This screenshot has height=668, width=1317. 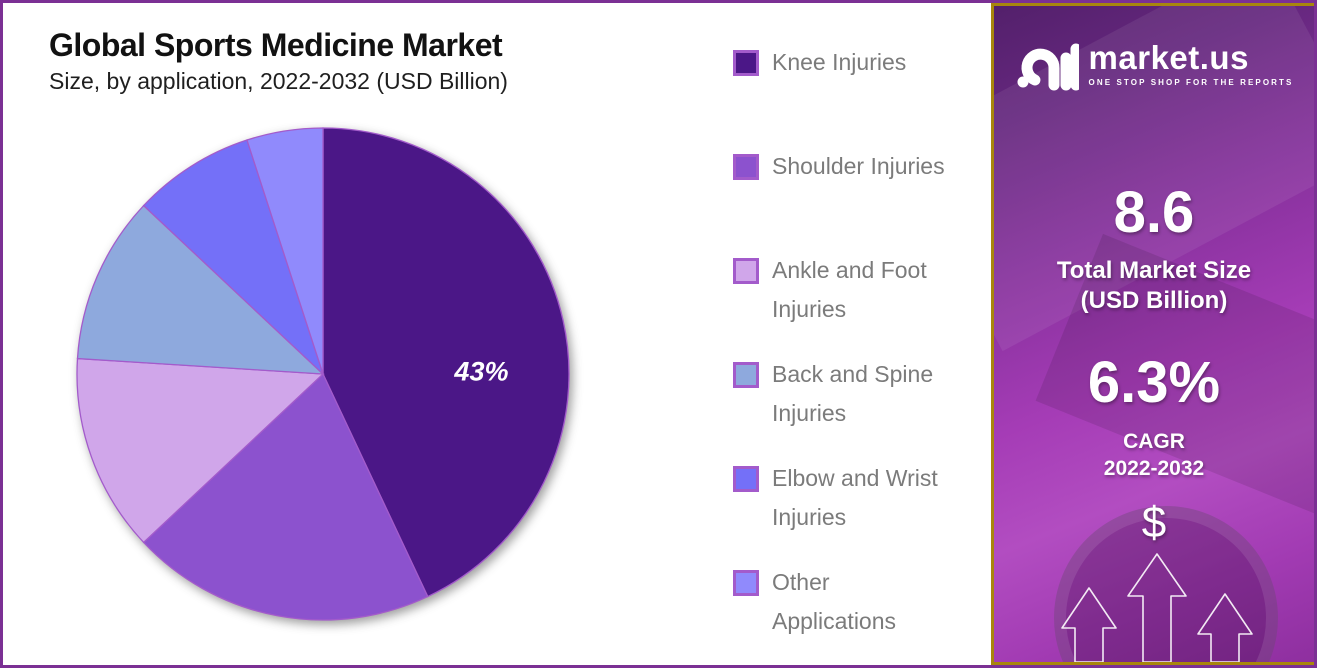 What do you see at coordinates (1191, 82) in the screenshot?
I see `brand-tagline: ONE STOP SHOP FOR THE REPORTS` at bounding box center [1191, 82].